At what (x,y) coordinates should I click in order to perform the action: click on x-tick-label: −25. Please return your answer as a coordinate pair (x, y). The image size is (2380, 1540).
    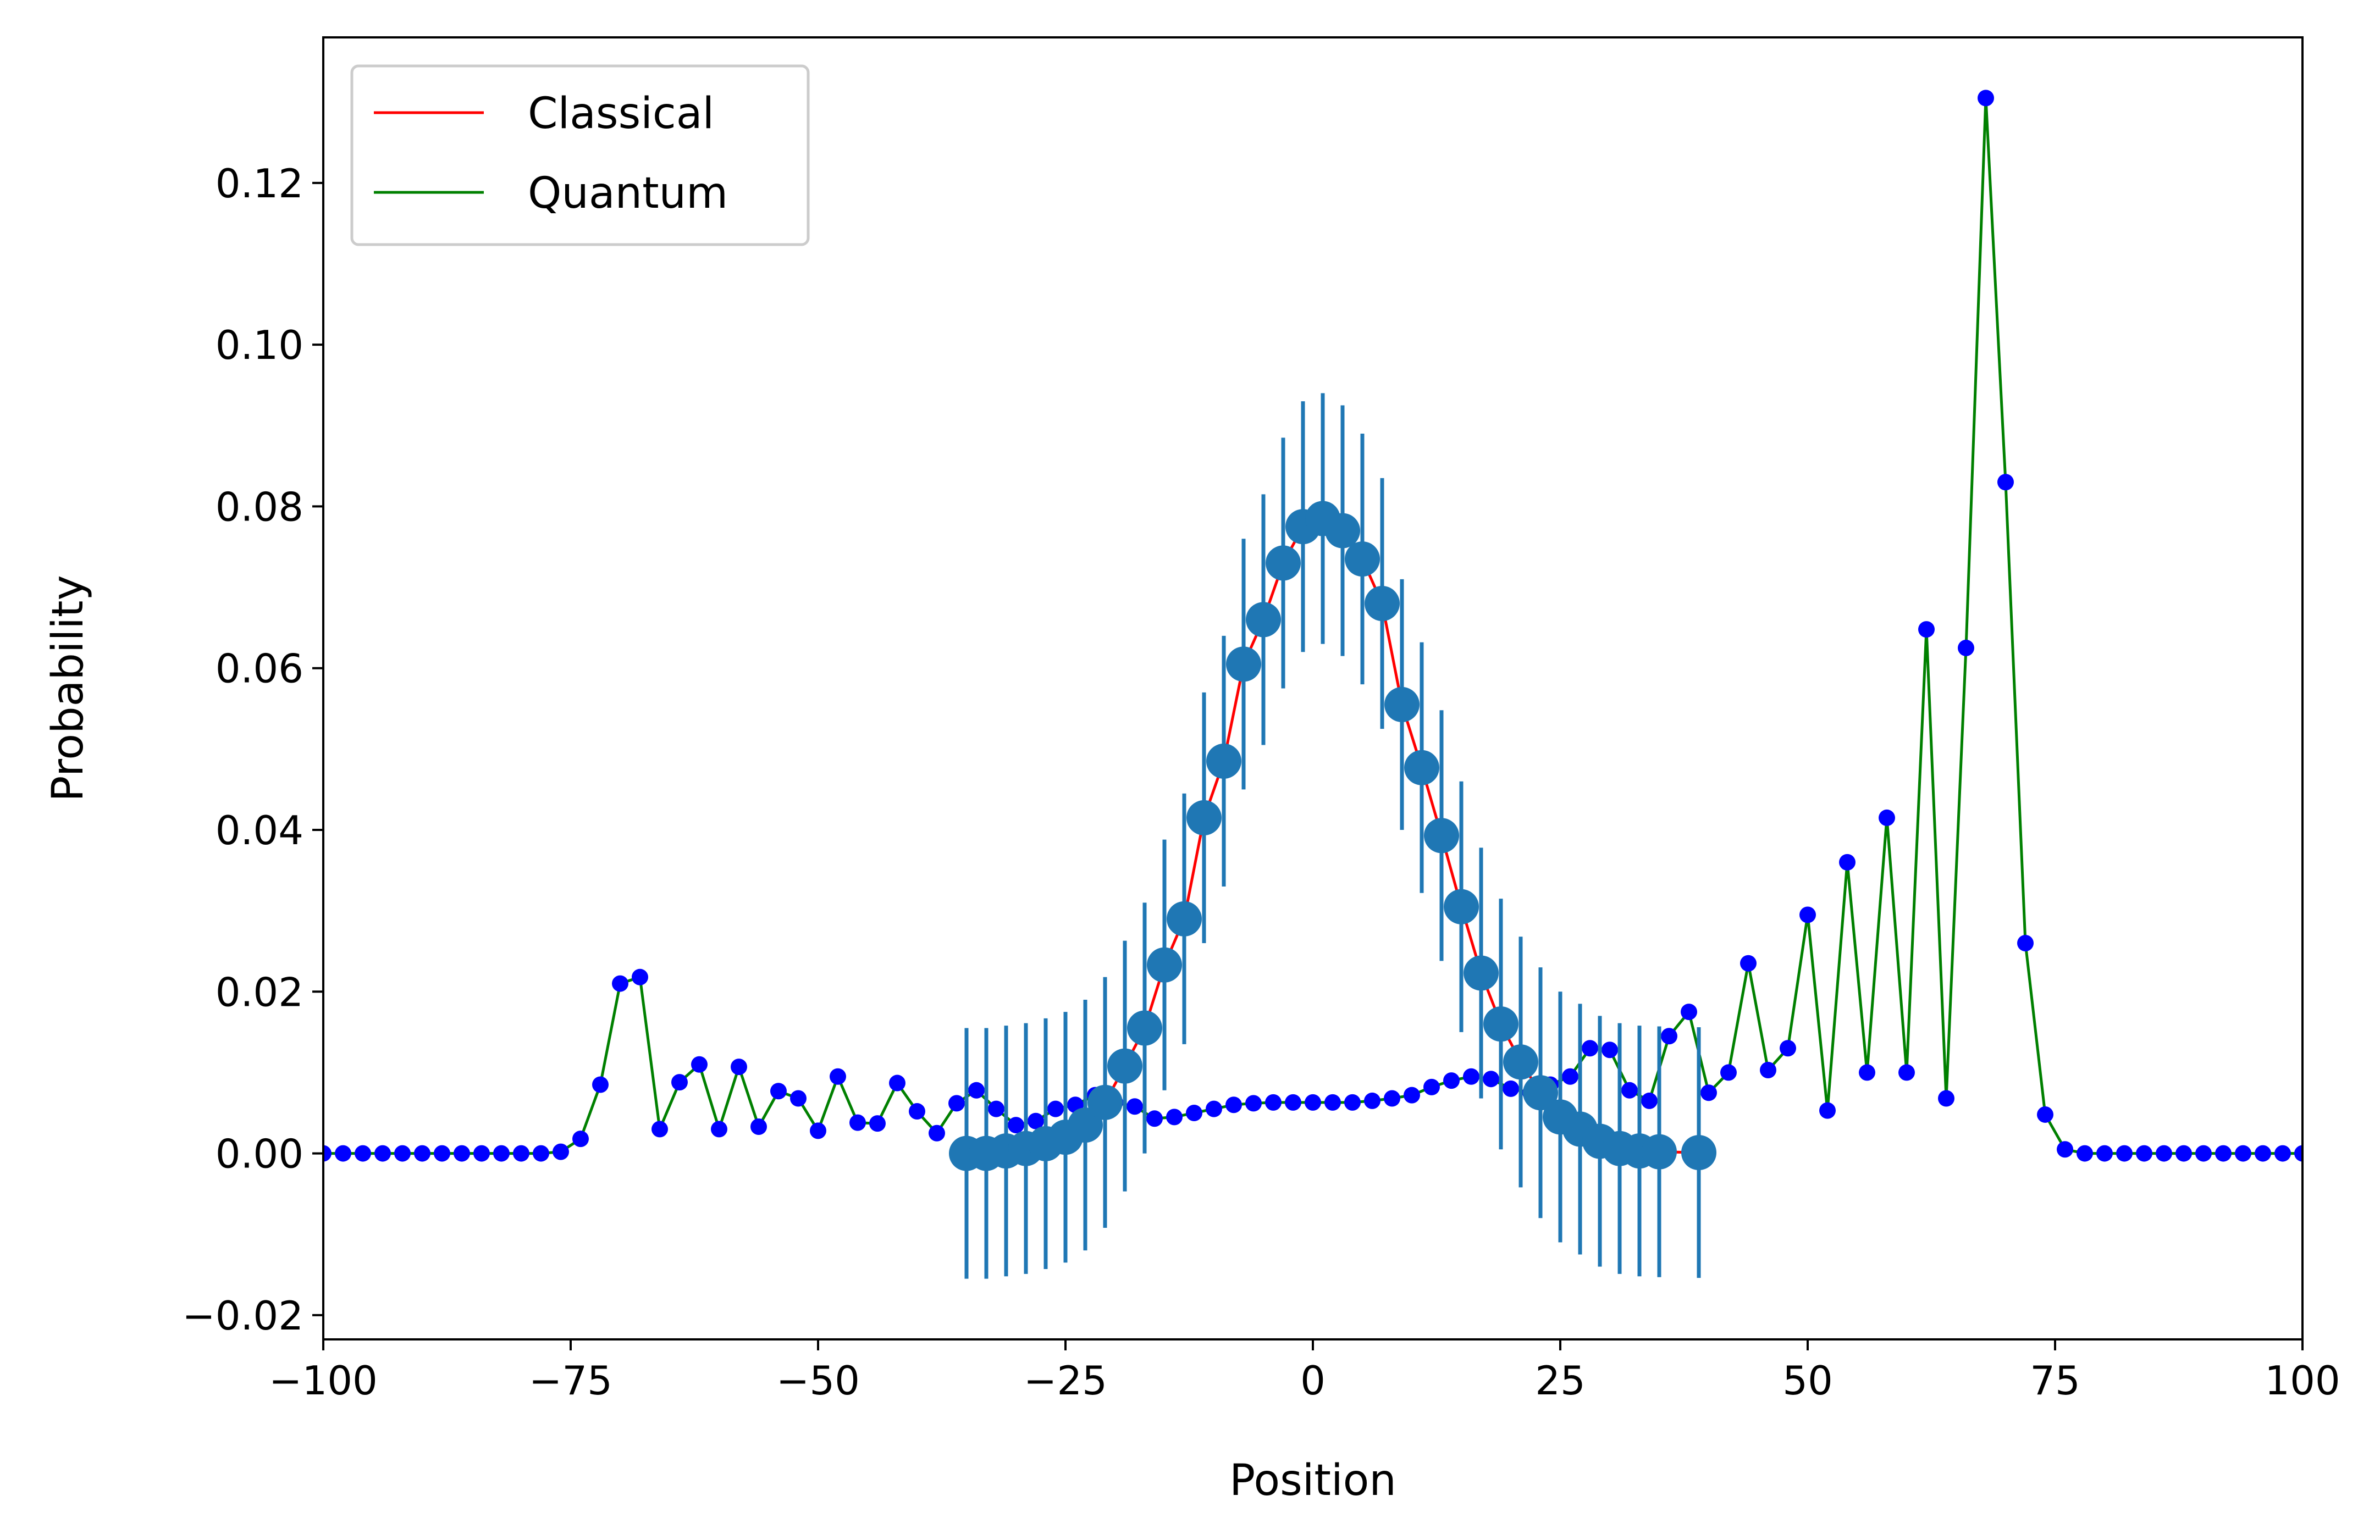
    Looking at the image, I should click on (1065, 1381).